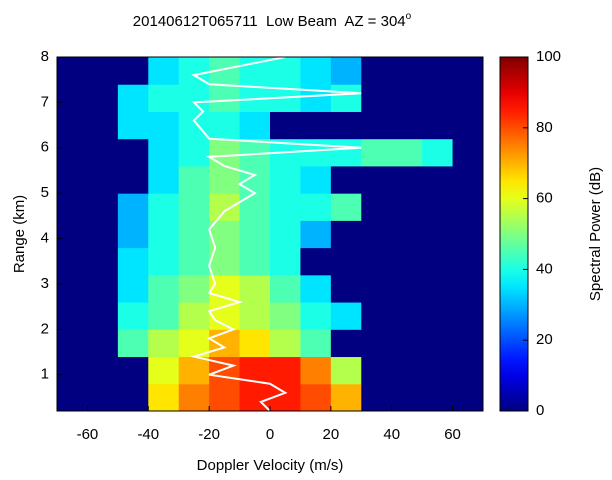 The height and width of the screenshot is (480, 612). I want to click on x-tick-label: -40, so click(148, 434).